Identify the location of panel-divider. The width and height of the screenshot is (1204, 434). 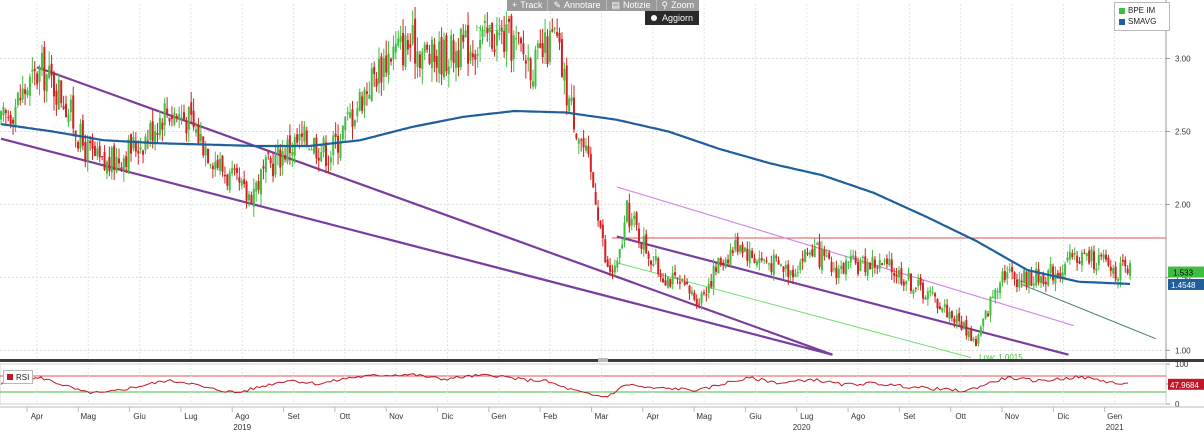
(602, 360).